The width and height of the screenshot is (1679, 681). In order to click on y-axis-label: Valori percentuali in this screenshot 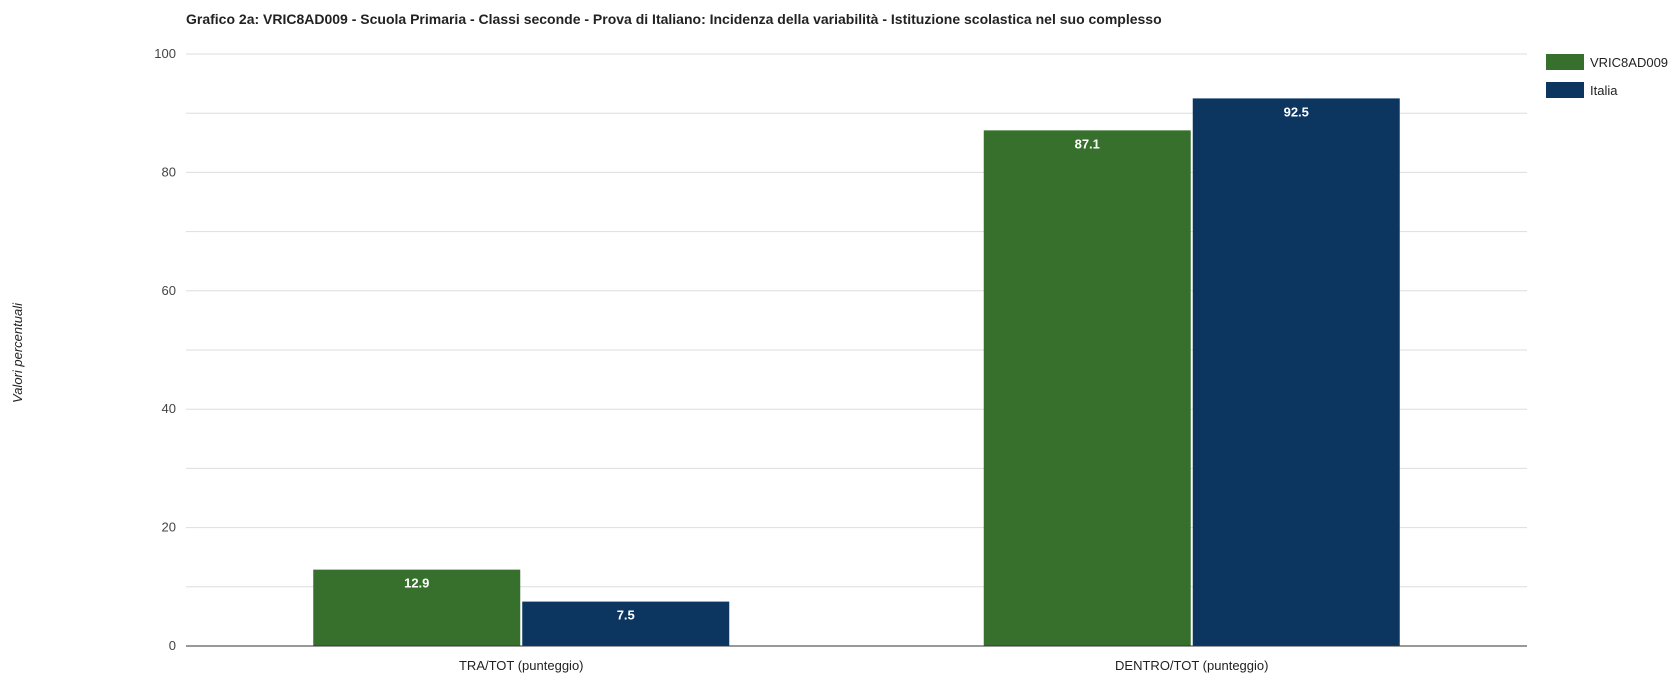, I will do `click(17, 352)`.